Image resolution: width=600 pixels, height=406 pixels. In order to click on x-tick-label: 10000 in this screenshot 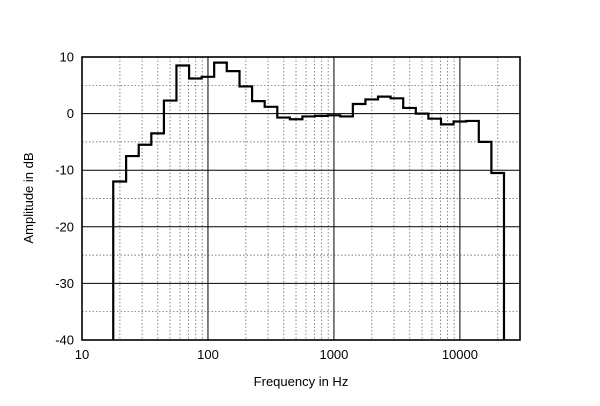, I will do `click(460, 354)`.